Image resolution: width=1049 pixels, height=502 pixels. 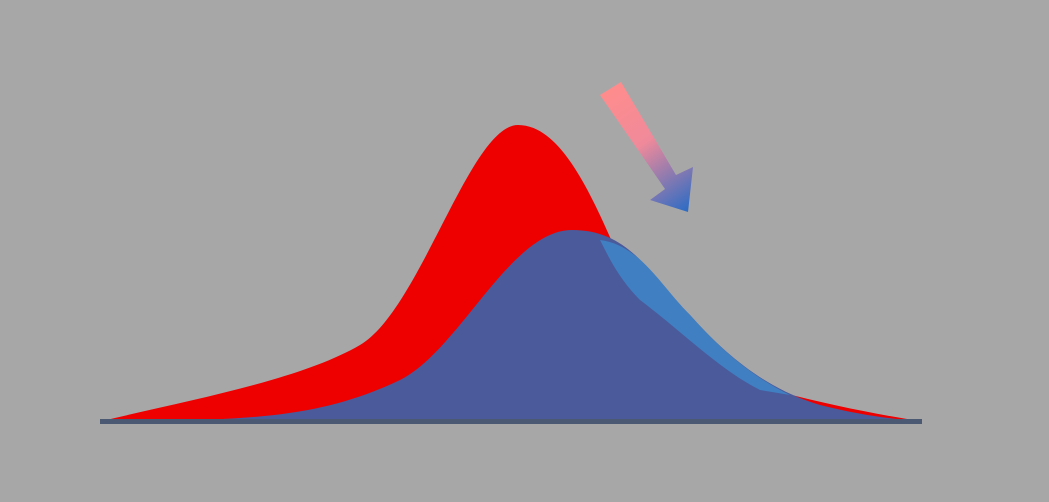 I want to click on shift-arrow-icon, so click(x=646, y=147).